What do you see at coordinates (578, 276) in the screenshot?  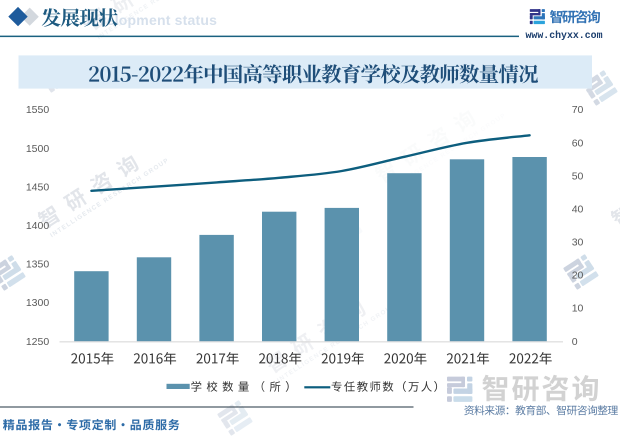 I see `svg-text: 20` at bounding box center [578, 276].